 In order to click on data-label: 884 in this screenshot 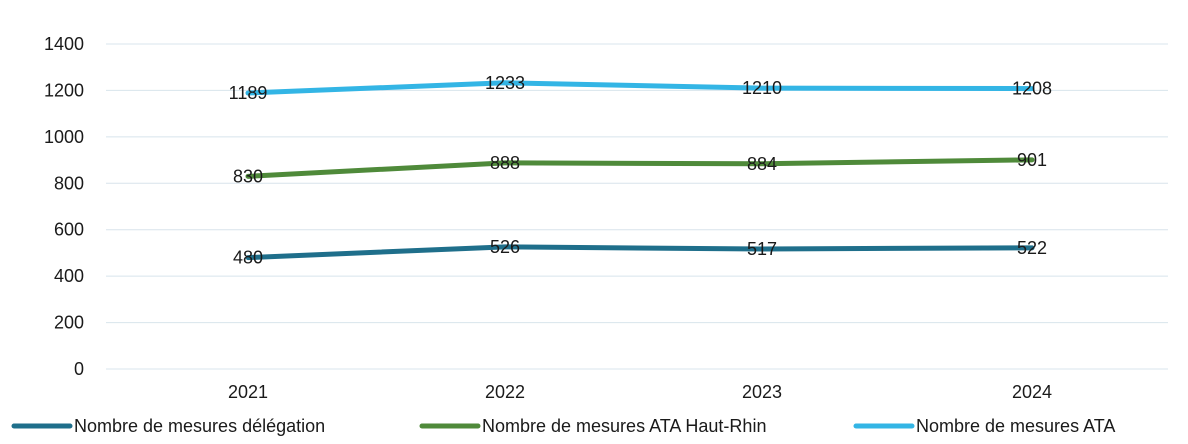, I will do `click(762, 164)`.